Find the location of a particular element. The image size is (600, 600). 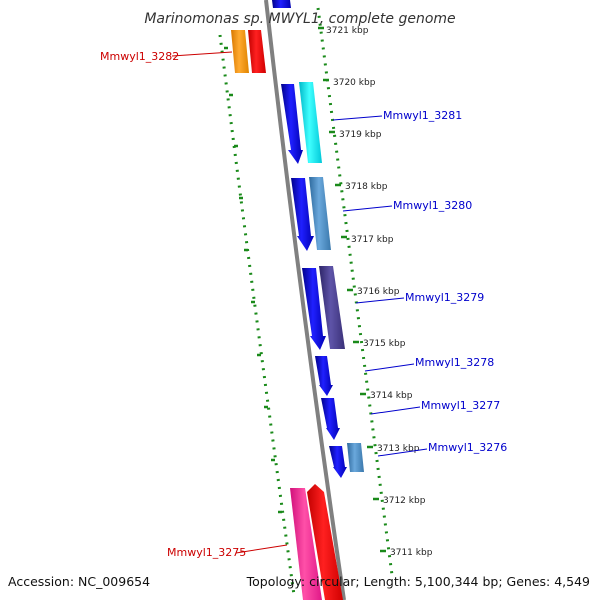

cds-3275-red is located at coordinates (325, 542).